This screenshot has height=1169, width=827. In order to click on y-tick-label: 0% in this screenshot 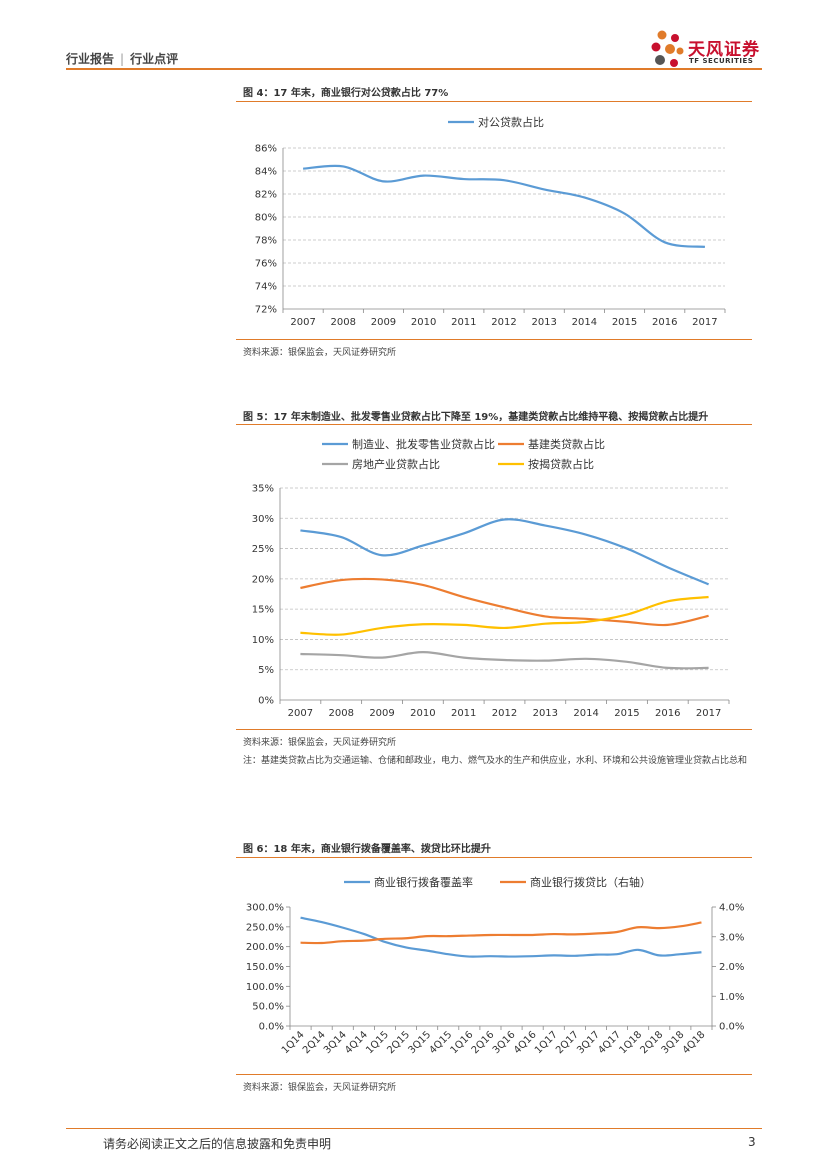, I will do `click(266, 701)`.